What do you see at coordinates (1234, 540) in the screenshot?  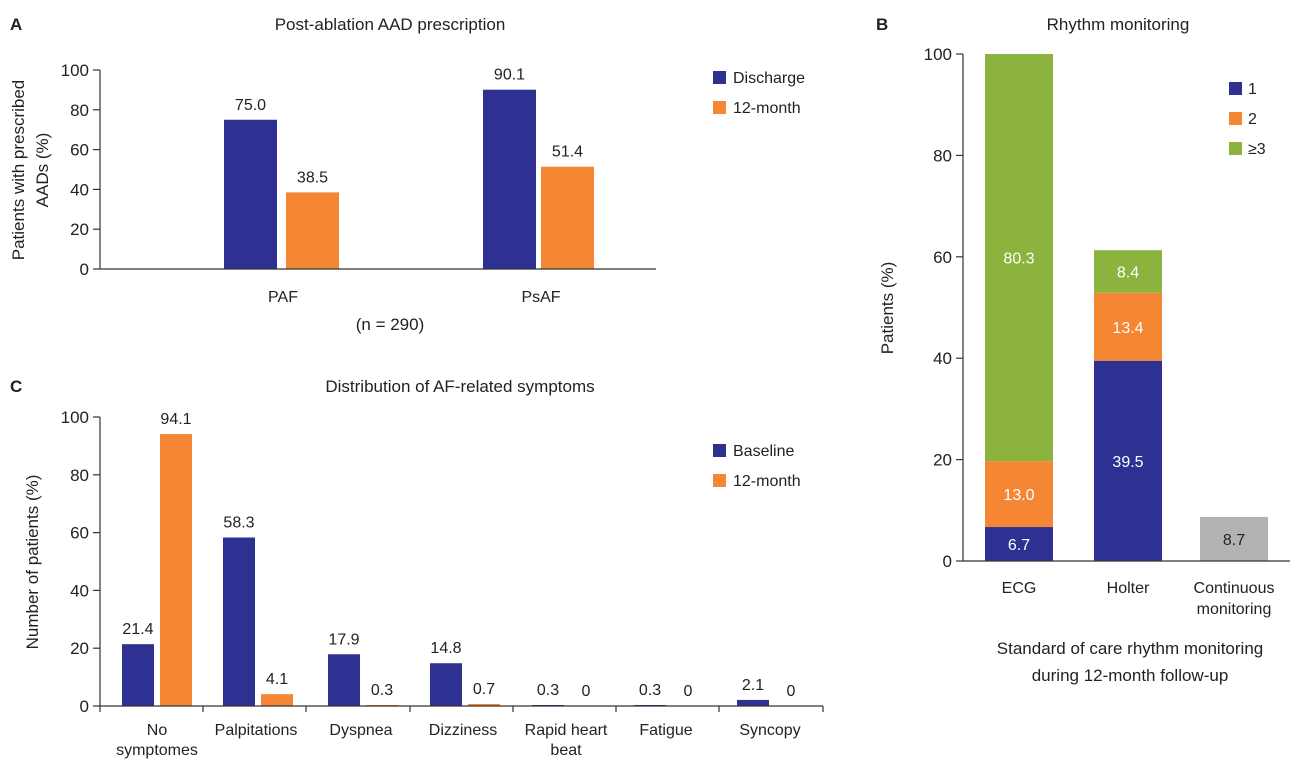 I see `segment-value-label: 8.7` at bounding box center [1234, 540].